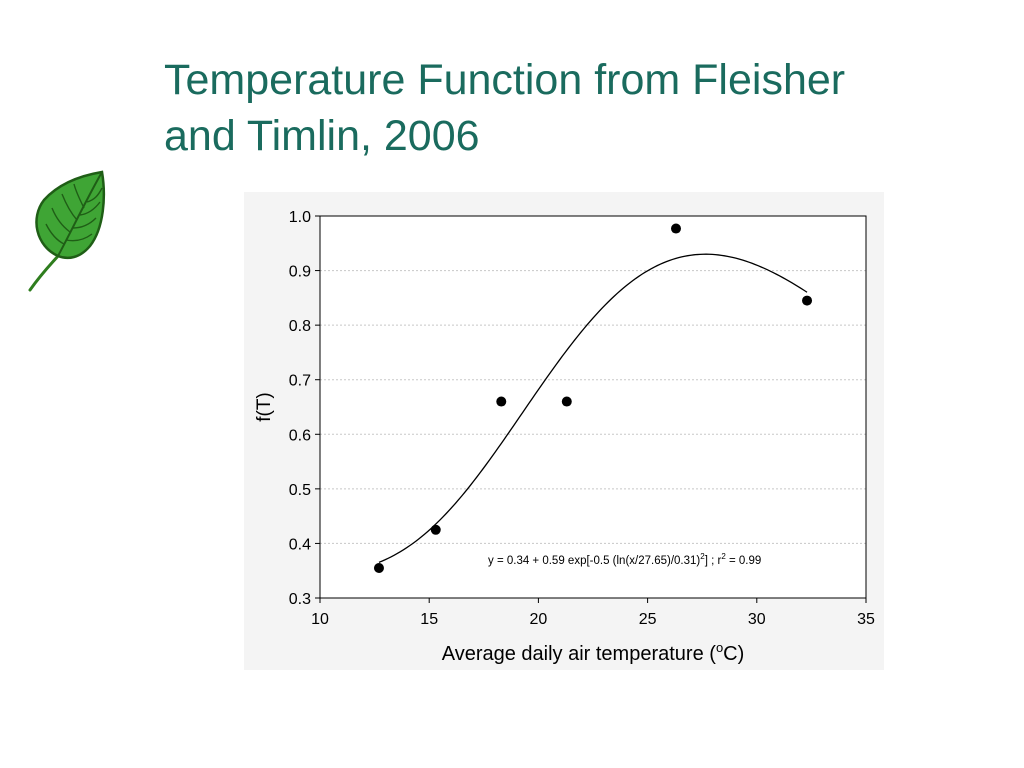 This screenshot has width=1024, height=768. Describe the element at coordinates (429, 619) in the screenshot. I see `x-tick-label: 15` at that location.